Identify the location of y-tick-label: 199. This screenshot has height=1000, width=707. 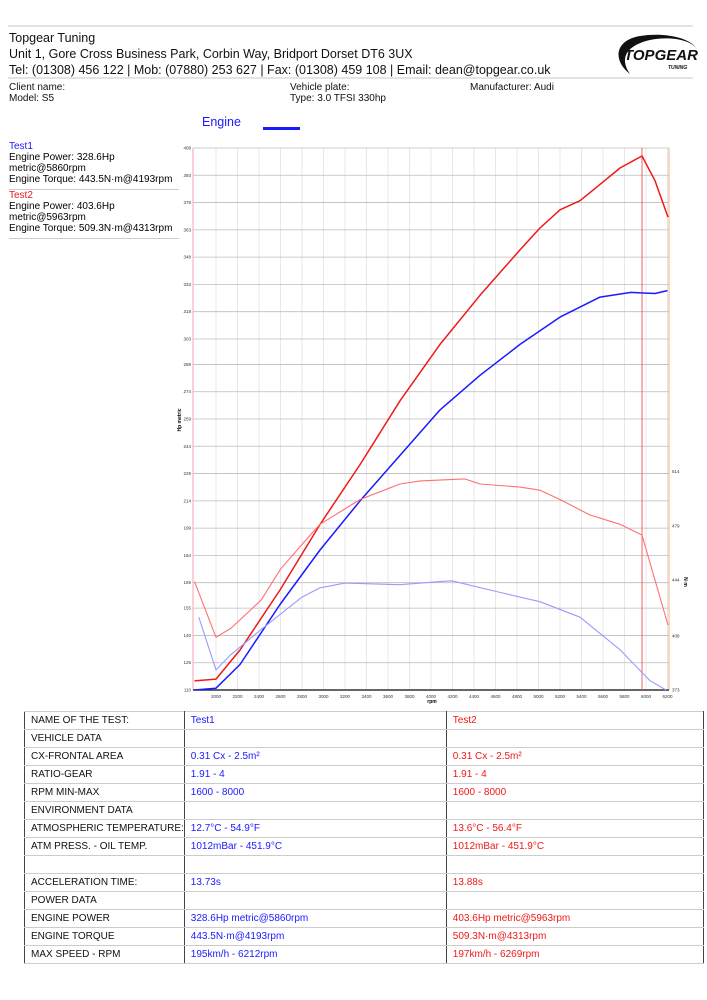
(187, 528).